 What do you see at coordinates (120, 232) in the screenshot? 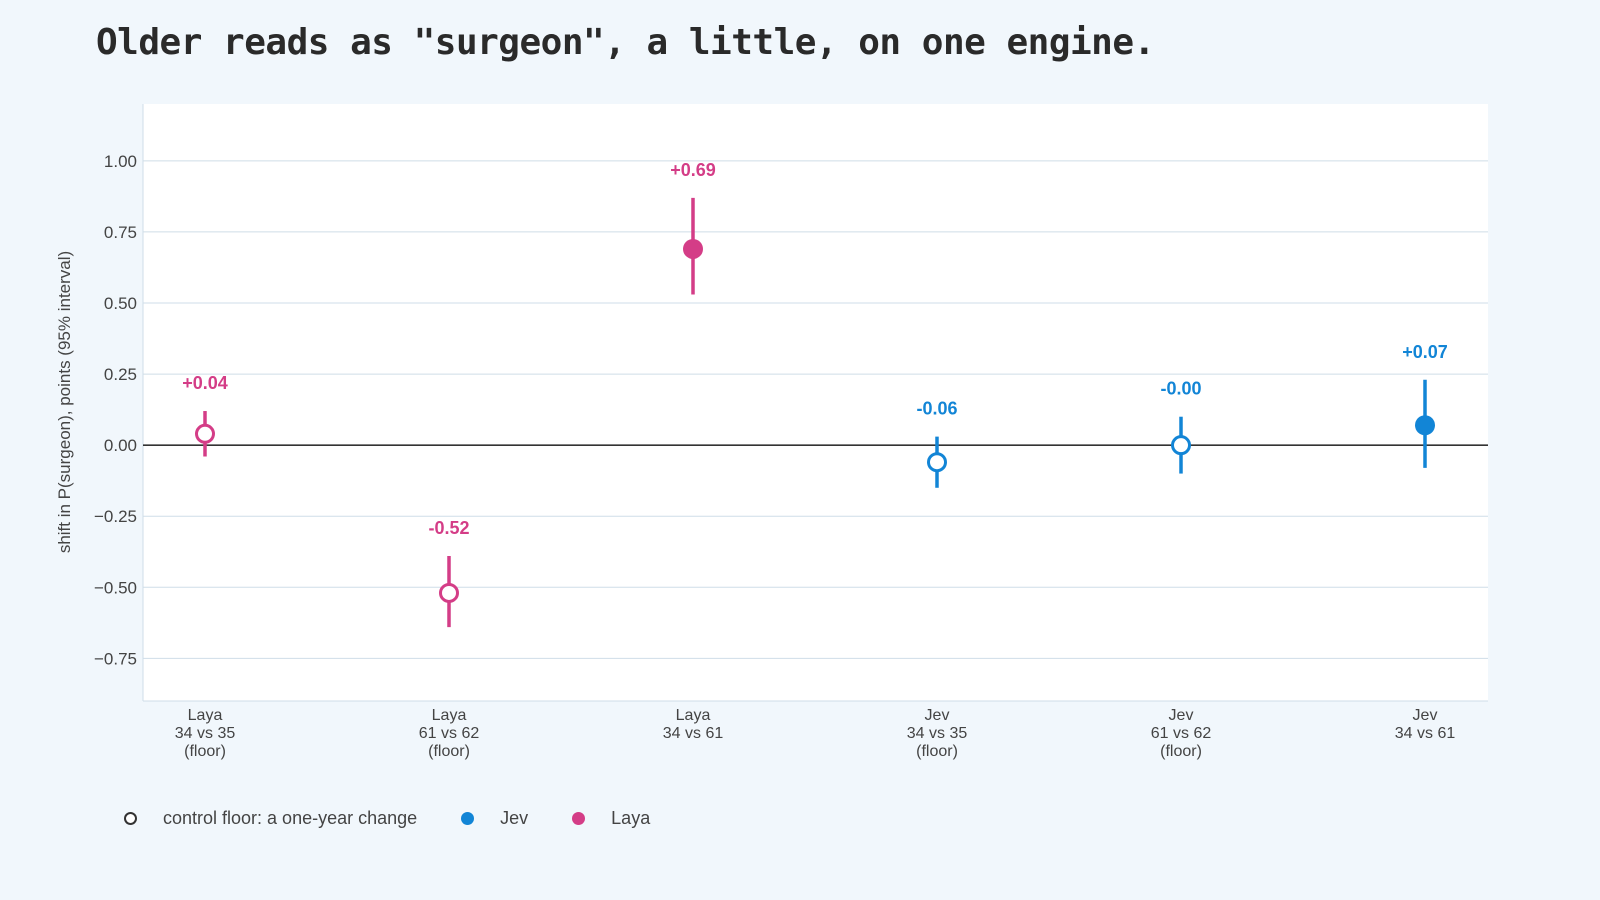
I see `y-tick-label: 0.75` at bounding box center [120, 232].